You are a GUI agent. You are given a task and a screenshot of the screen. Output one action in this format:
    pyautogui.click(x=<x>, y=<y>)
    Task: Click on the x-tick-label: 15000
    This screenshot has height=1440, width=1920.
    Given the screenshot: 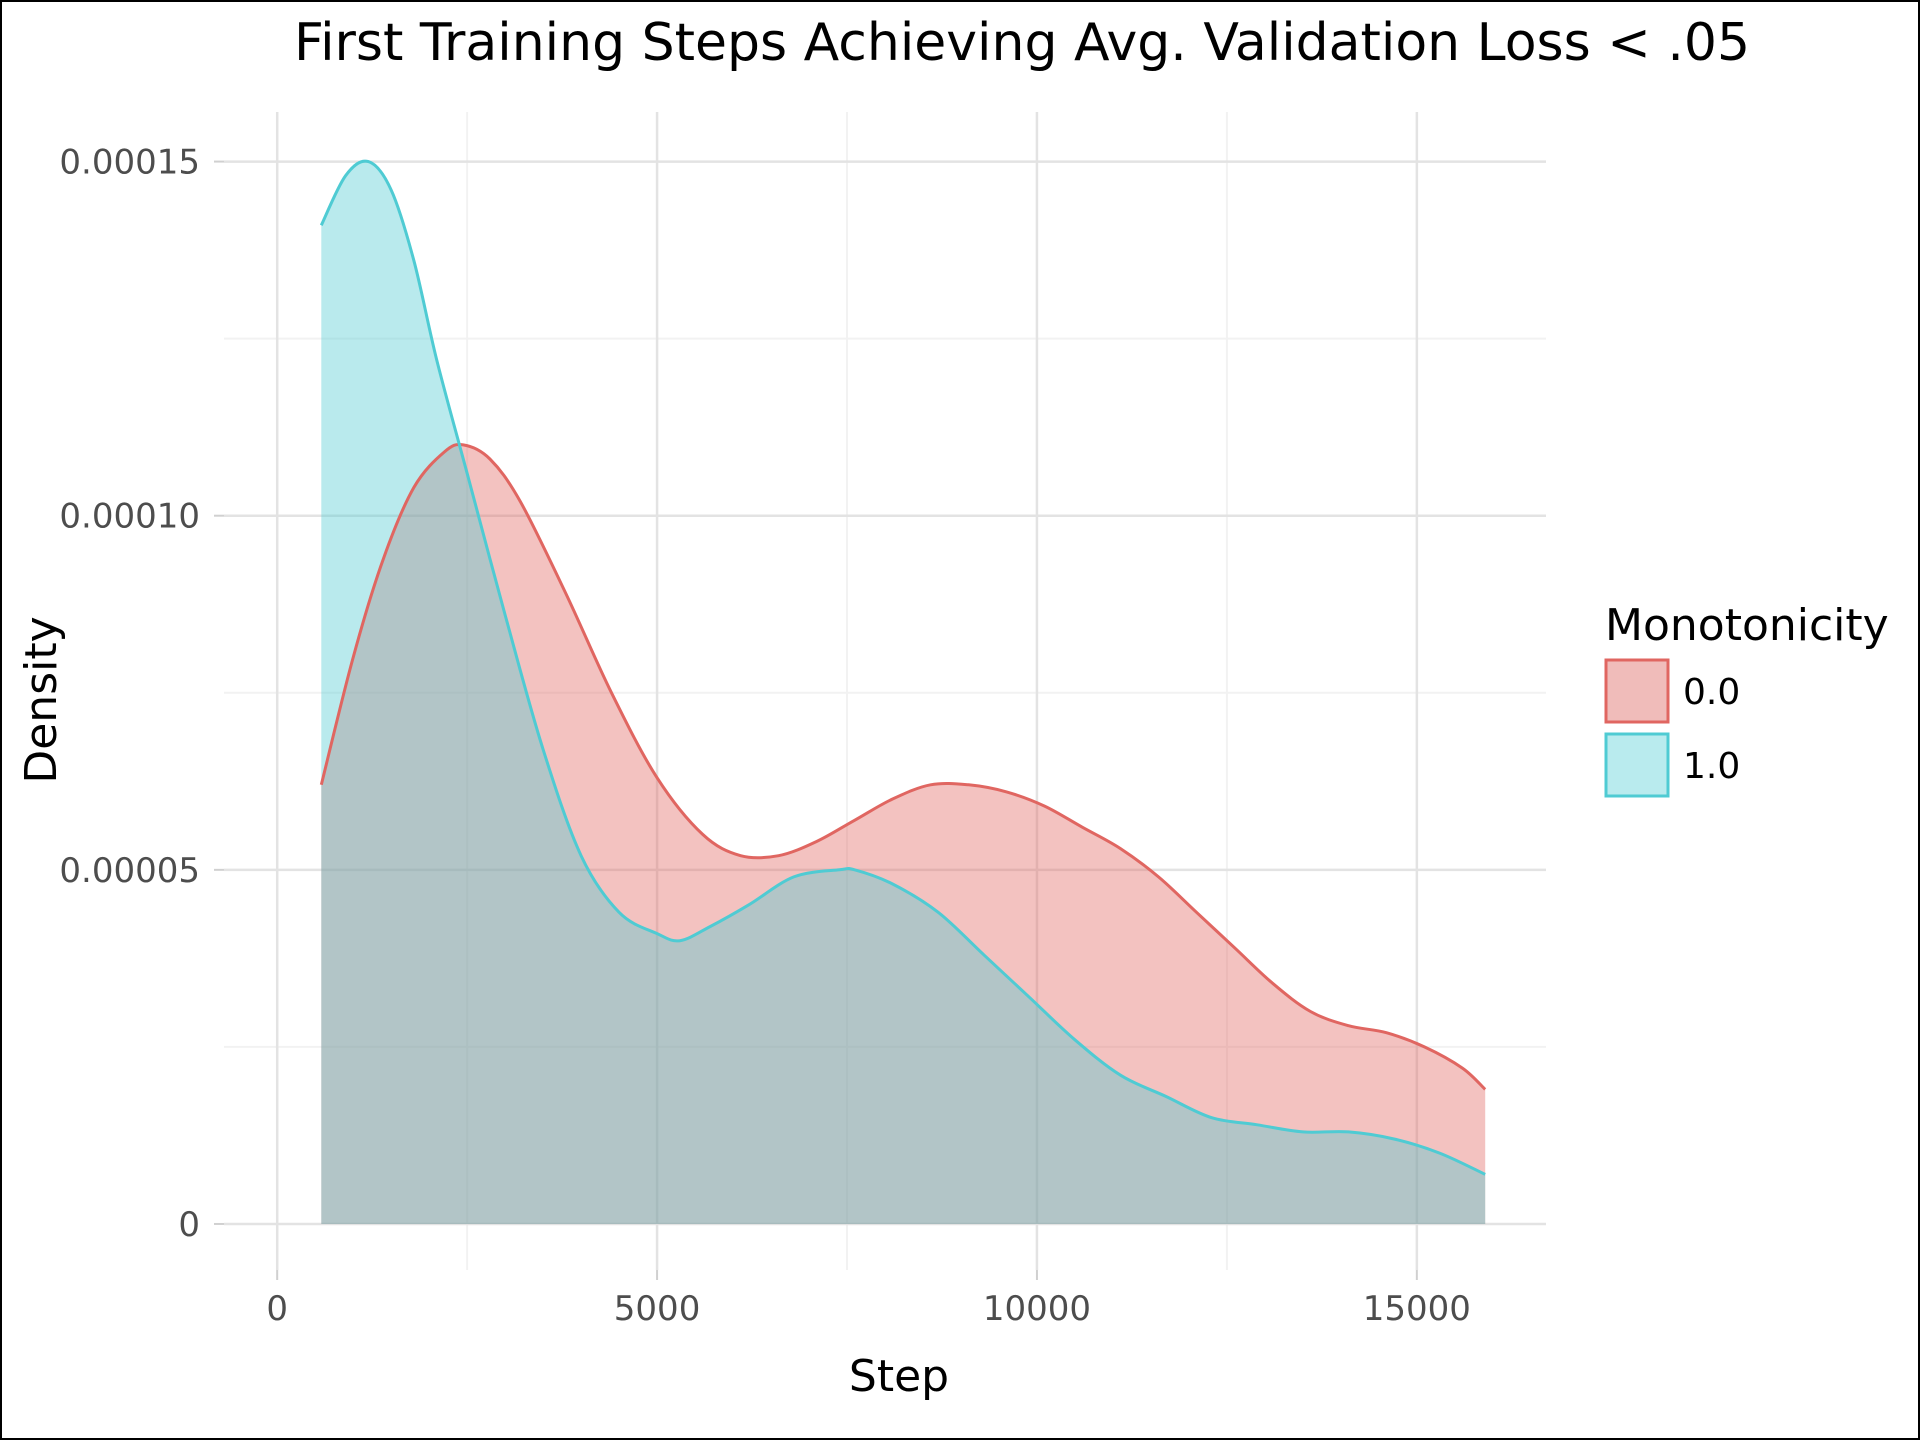 What is the action you would take?
    pyautogui.click(x=1417, y=1309)
    